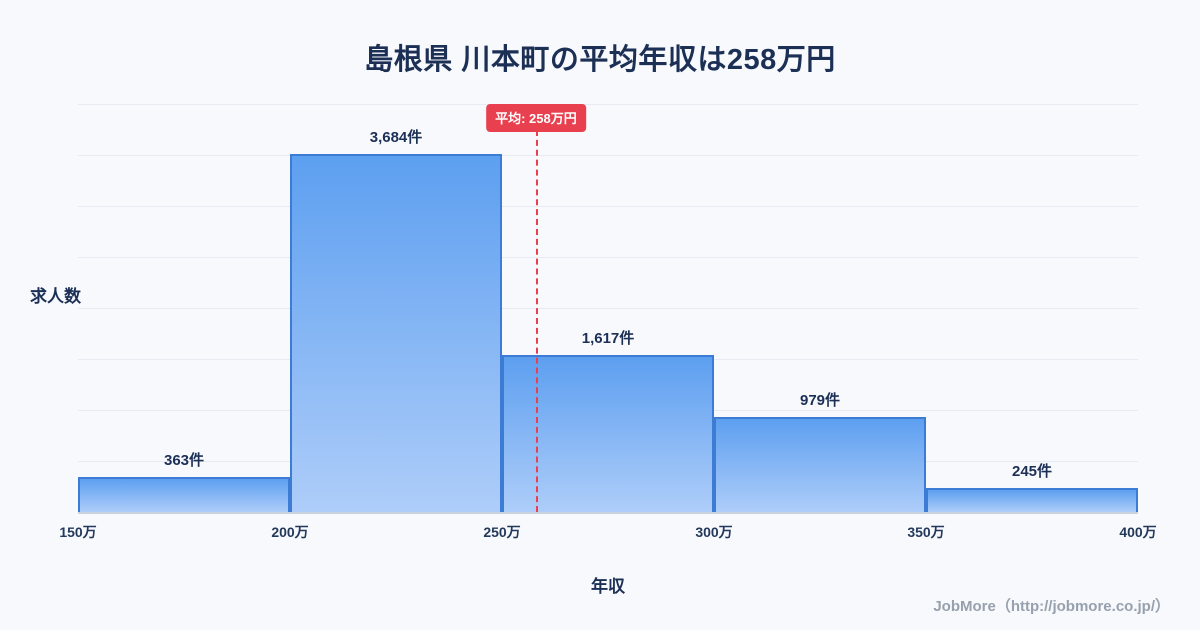 The height and width of the screenshot is (630, 1200). Describe the element at coordinates (608, 433) in the screenshot. I see `bar-250万-300万` at that location.